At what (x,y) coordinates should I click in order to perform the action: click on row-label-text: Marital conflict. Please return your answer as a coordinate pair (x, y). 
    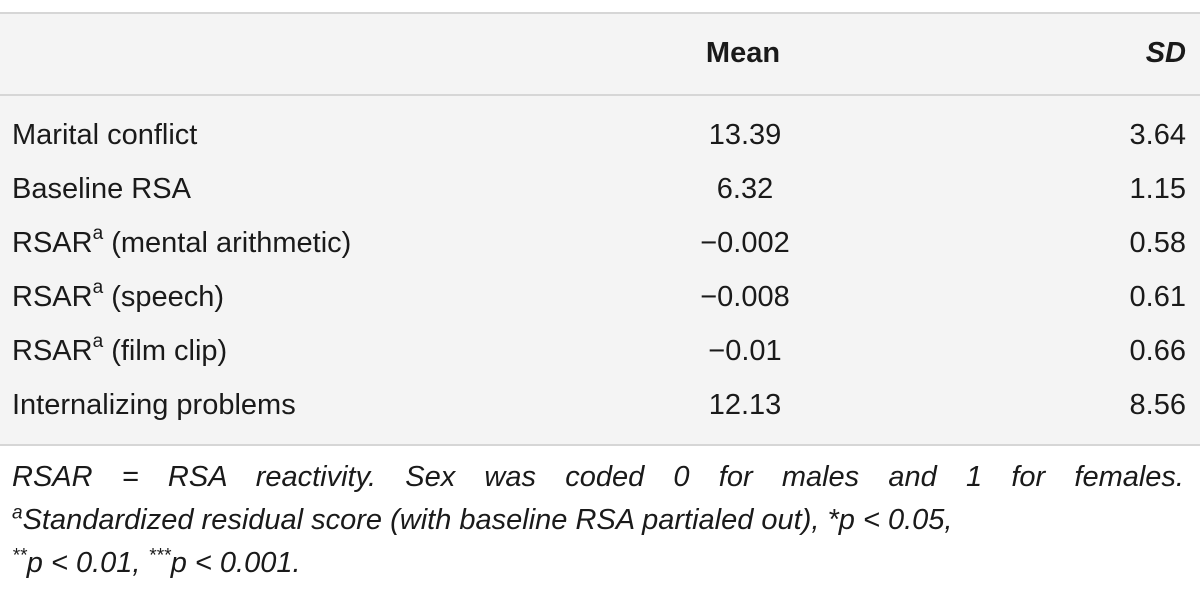
    Looking at the image, I should click on (105, 135).